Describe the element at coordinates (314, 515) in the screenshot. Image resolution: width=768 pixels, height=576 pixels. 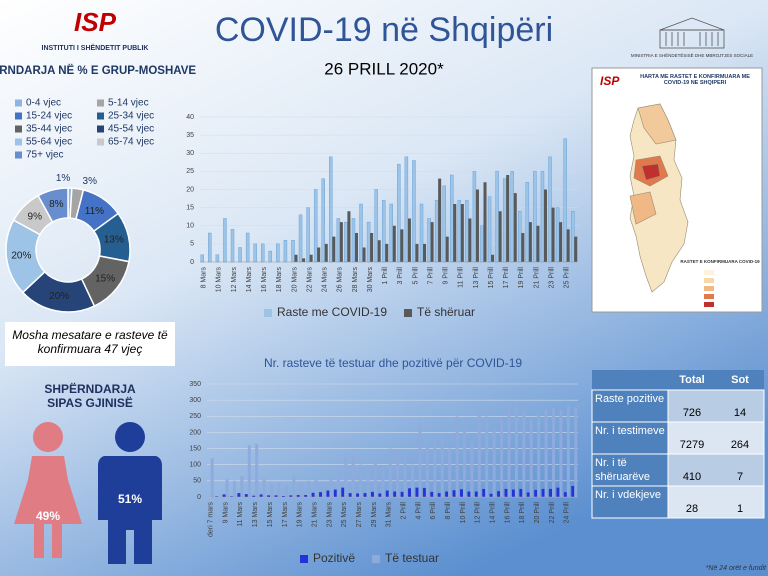
I see `x-tick-label: 21 Mars` at that location.